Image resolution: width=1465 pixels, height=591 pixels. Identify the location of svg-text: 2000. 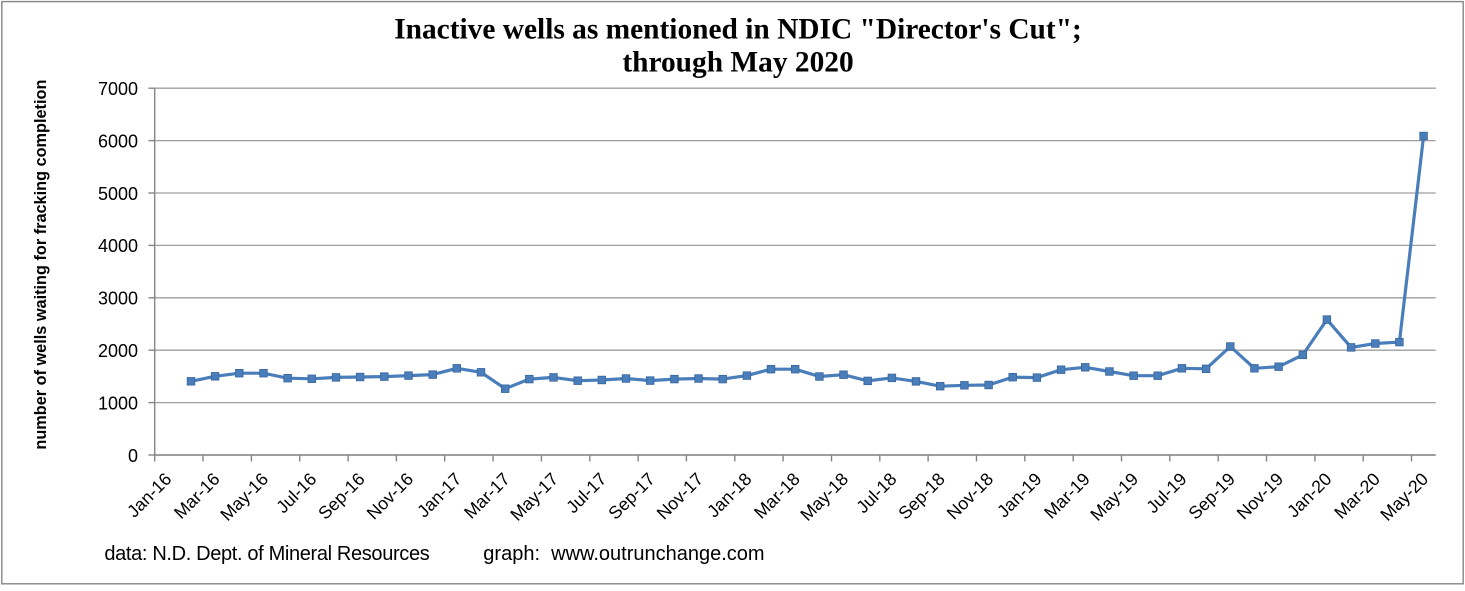
(118, 351).